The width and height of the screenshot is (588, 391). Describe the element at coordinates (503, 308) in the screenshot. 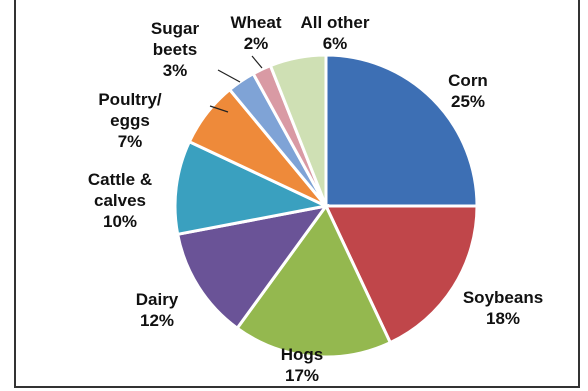

I see `slice-label-soybeans: Soybeans 18%` at that location.